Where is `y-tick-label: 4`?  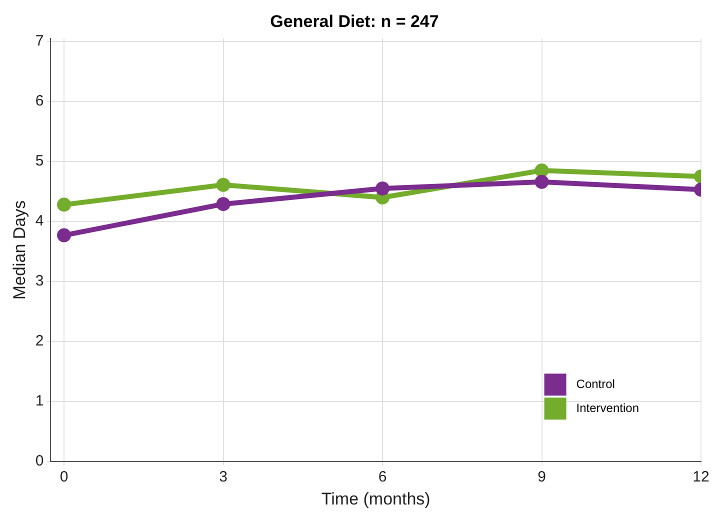
y-tick-label: 4 is located at coordinates (39, 221).